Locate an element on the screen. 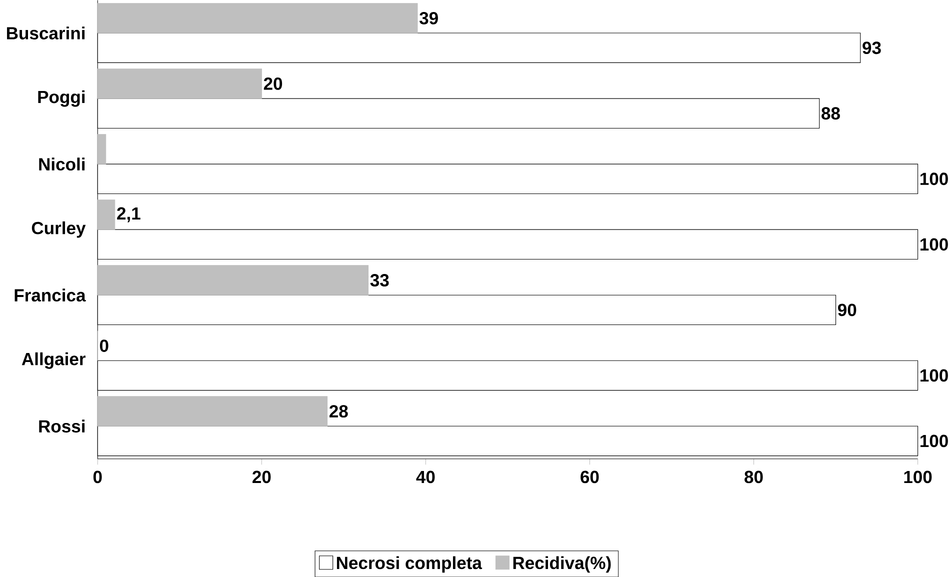 The height and width of the screenshot is (577, 950). x-tick-label: 40 is located at coordinates (425, 477).